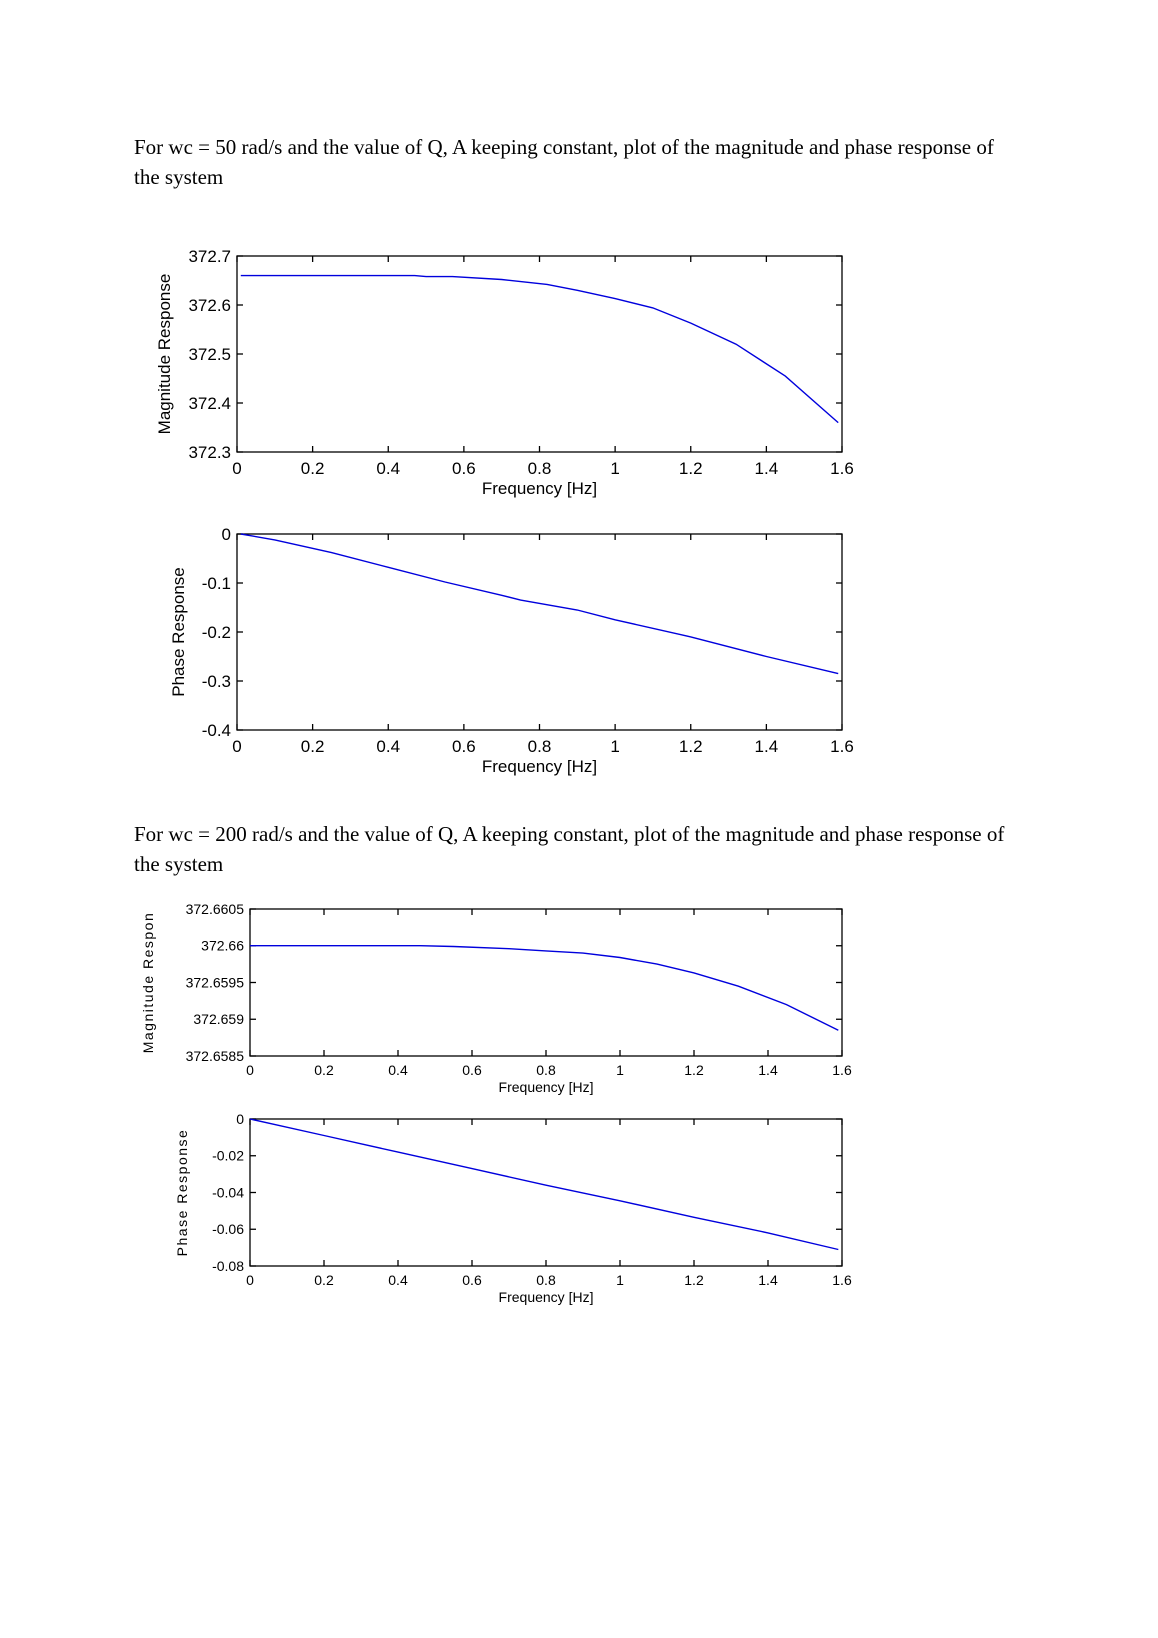 The image size is (1158, 1638). I want to click on y-tick-label: -0.06, so click(228, 1229).